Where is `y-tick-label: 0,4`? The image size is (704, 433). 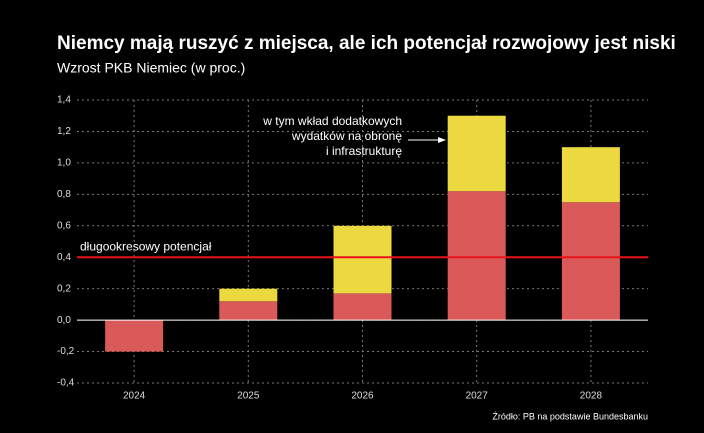
y-tick-label: 0,4 is located at coordinates (64, 257).